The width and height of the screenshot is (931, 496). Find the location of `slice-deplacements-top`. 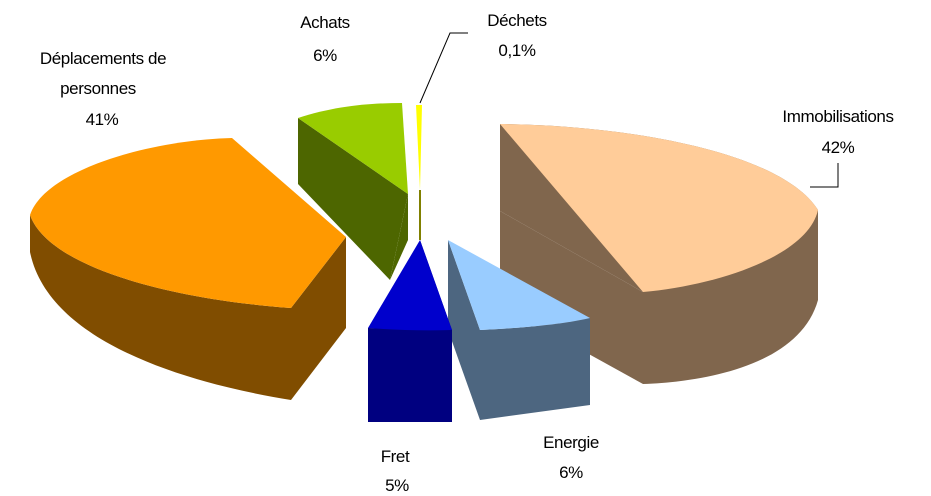

slice-deplacements-top is located at coordinates (188, 223).